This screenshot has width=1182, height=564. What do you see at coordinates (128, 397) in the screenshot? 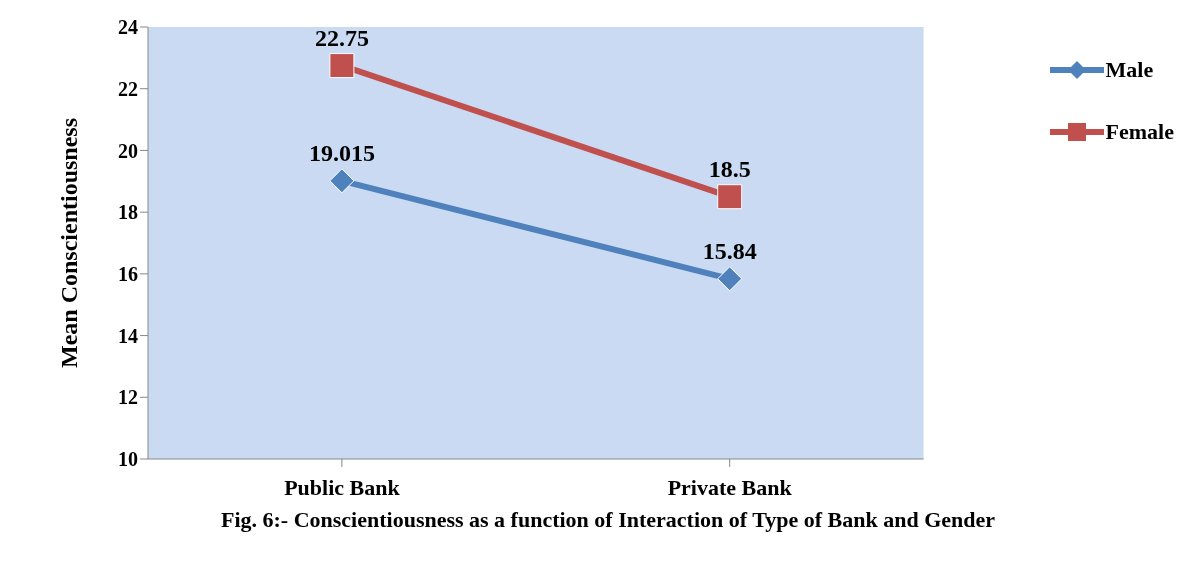
I see `y-tick-label: 12` at bounding box center [128, 397].